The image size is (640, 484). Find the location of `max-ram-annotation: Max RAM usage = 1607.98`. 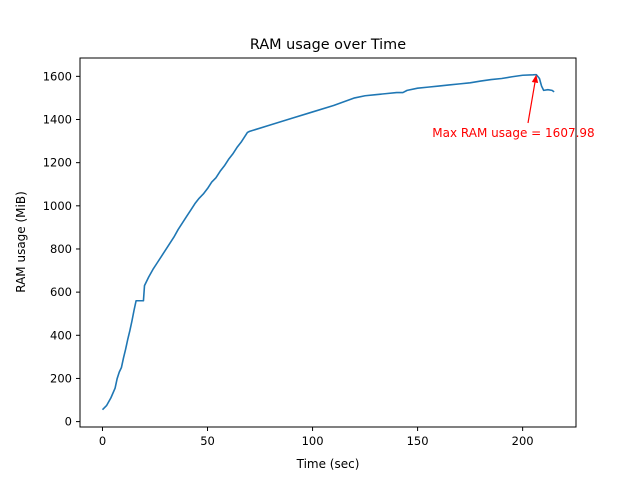

max-ram-annotation: Max RAM usage = 1607.98 is located at coordinates (513, 107).